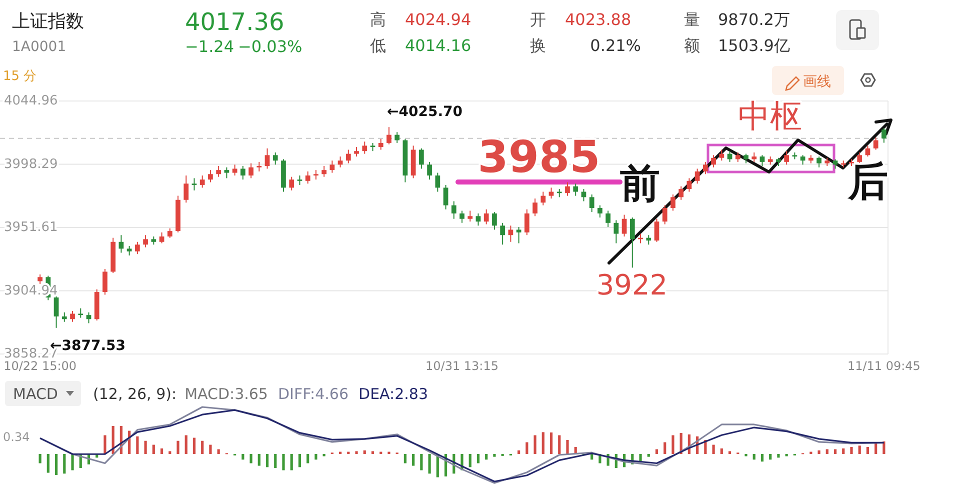 The image size is (960, 485). What do you see at coordinates (35, 394) in the screenshot?
I see `chart-title: MACD` at bounding box center [35, 394].